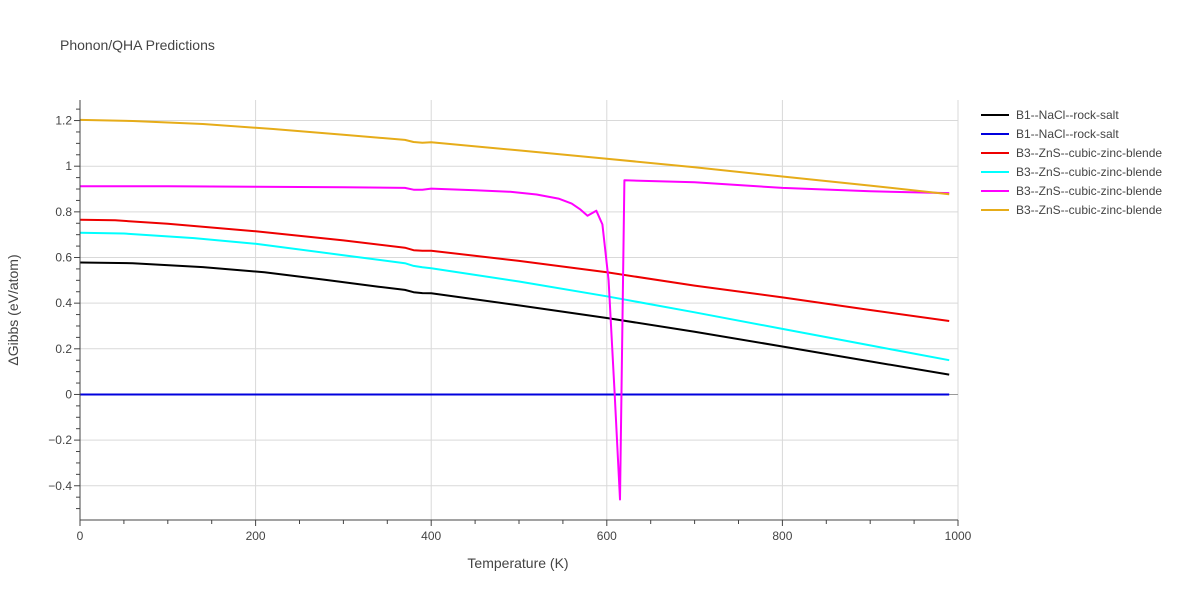 The width and height of the screenshot is (1200, 600). I want to click on legend-item-2: B1--NaCl--rock-salt, so click(1050, 134).